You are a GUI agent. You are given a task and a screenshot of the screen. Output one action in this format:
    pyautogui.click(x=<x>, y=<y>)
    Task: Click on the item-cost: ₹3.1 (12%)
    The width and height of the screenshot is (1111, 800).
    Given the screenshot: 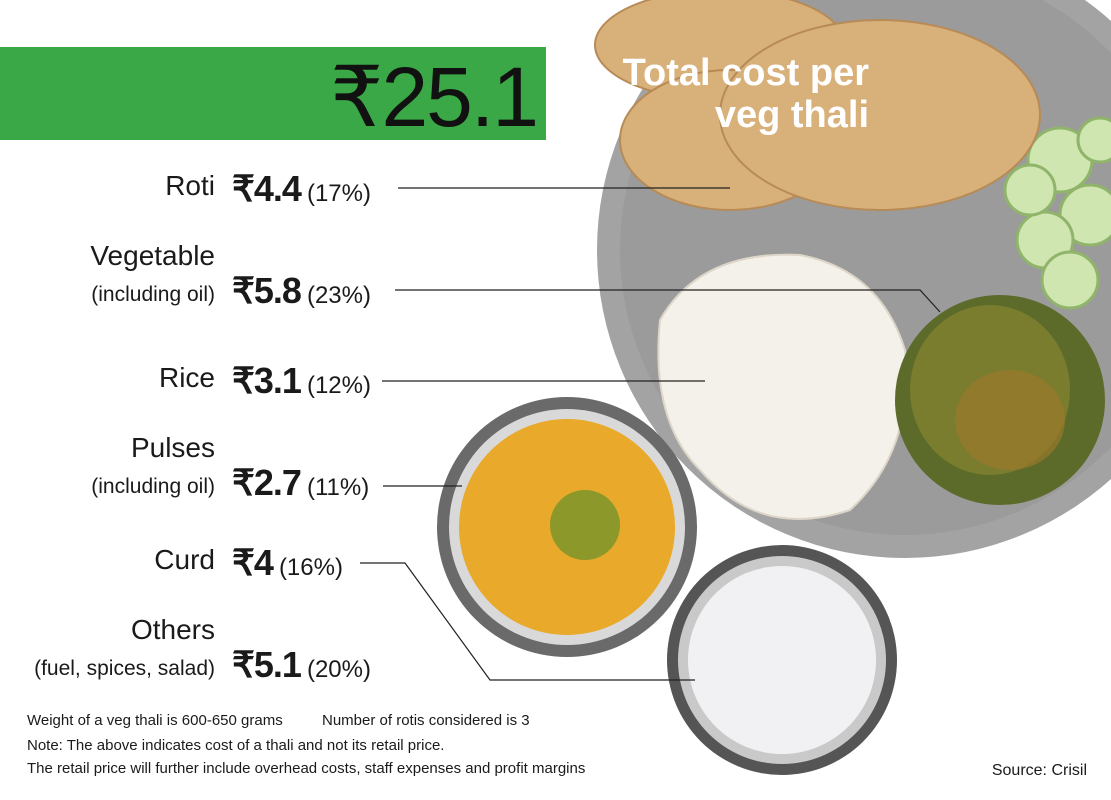 What is the action you would take?
    pyautogui.click(x=301, y=381)
    